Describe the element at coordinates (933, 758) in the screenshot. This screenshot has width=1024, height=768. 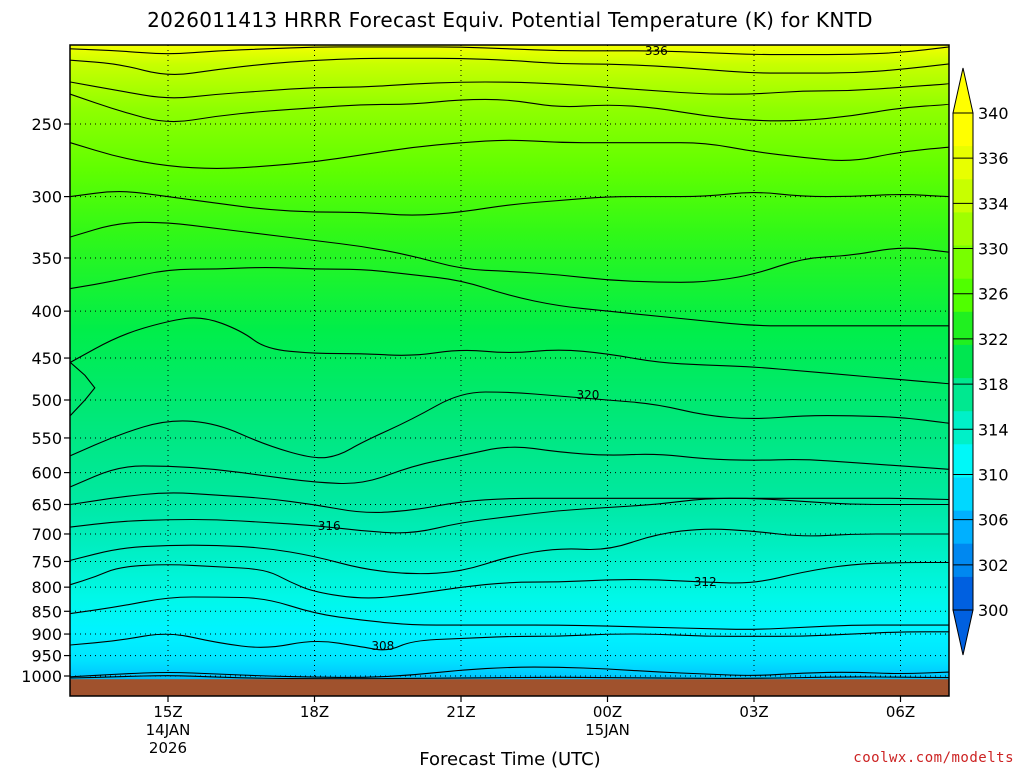
I see `credit-text: coolwx.com/modelts` at that location.